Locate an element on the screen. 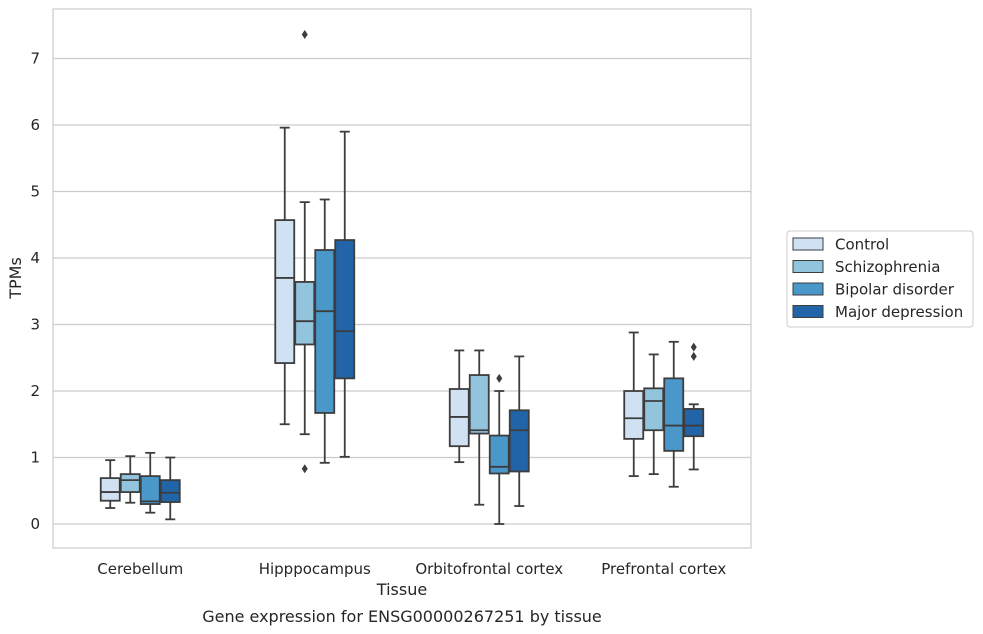 The width and height of the screenshot is (983, 634). y-tick-label: 5 is located at coordinates (35, 192).